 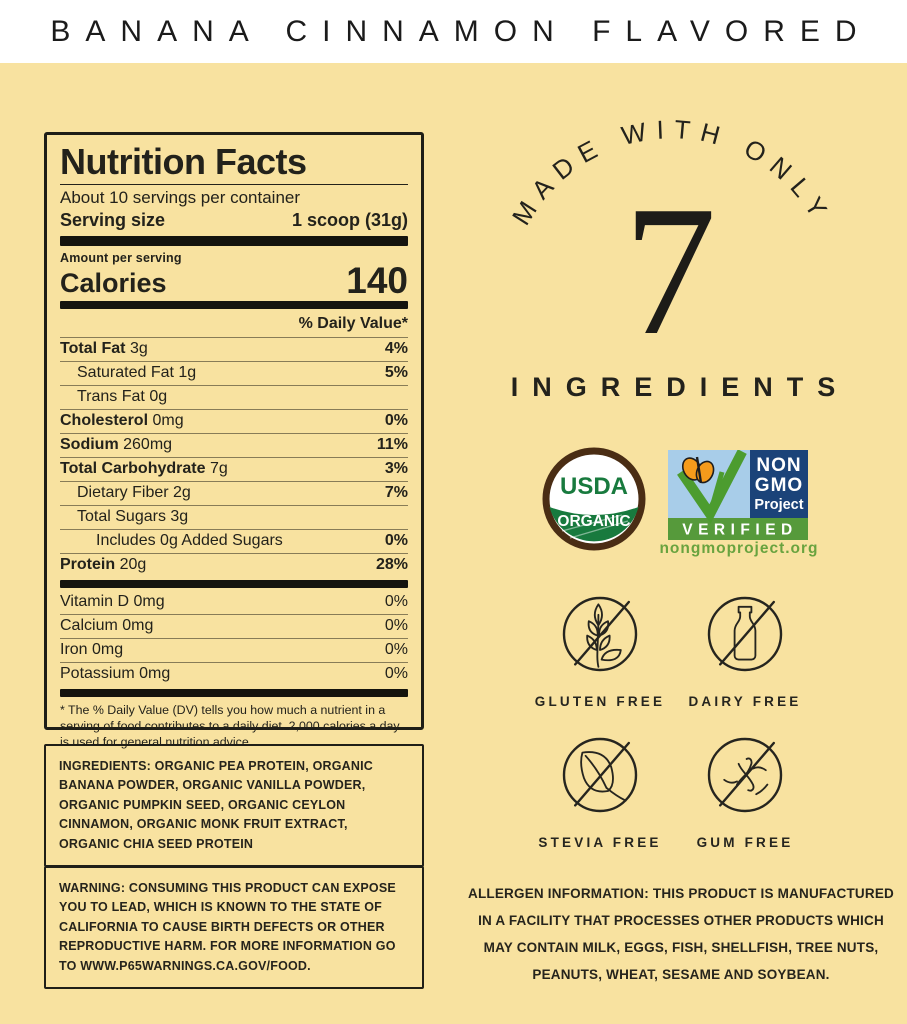 What do you see at coordinates (670, 271) in the screenshot?
I see `seven-numeral: 7` at bounding box center [670, 271].